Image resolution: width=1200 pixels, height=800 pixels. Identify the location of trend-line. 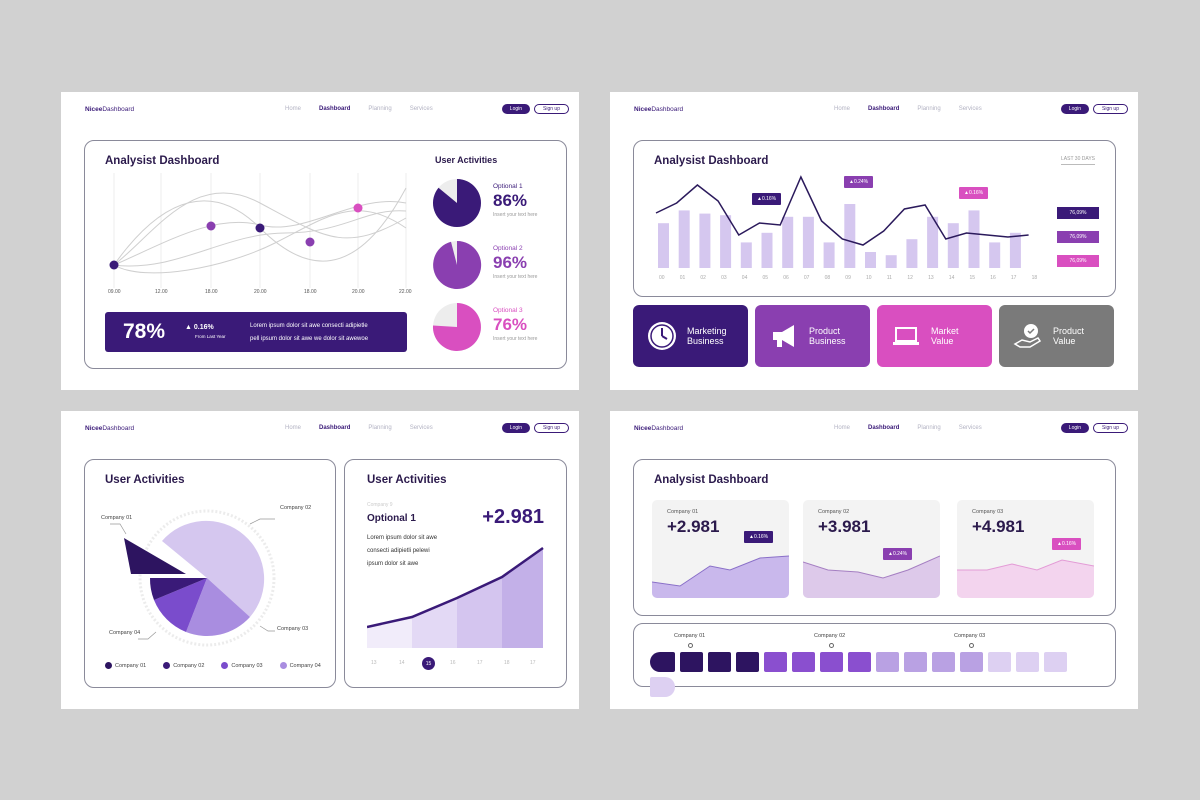
(842, 210).